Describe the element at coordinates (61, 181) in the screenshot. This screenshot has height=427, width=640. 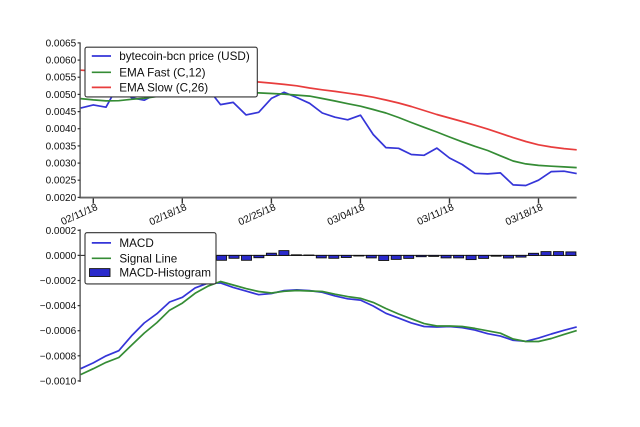
I see `svg-text: 0.0025` at that location.